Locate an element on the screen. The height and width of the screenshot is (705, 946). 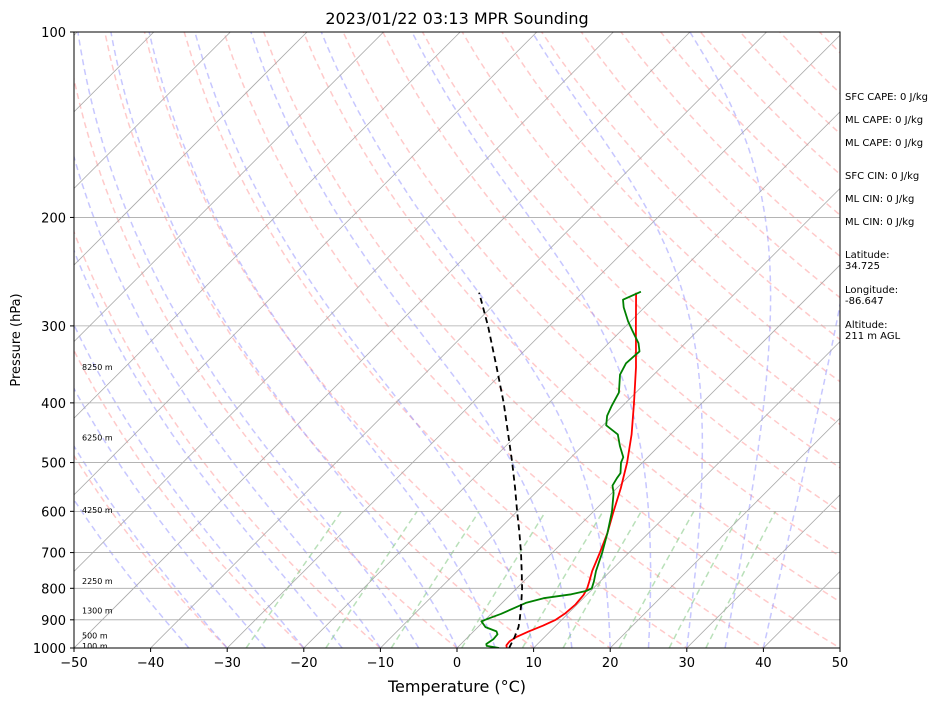
height-label: 500 m is located at coordinates (95, 636).